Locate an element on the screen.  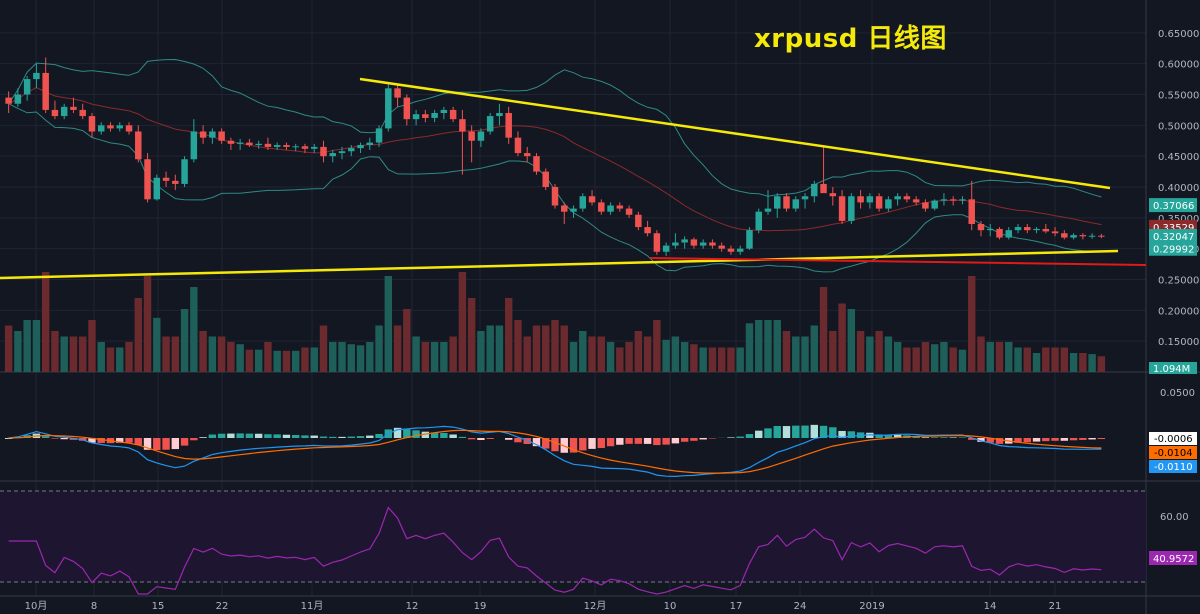
price-tick-label: 0.65000 is located at coordinates (1178, 34).